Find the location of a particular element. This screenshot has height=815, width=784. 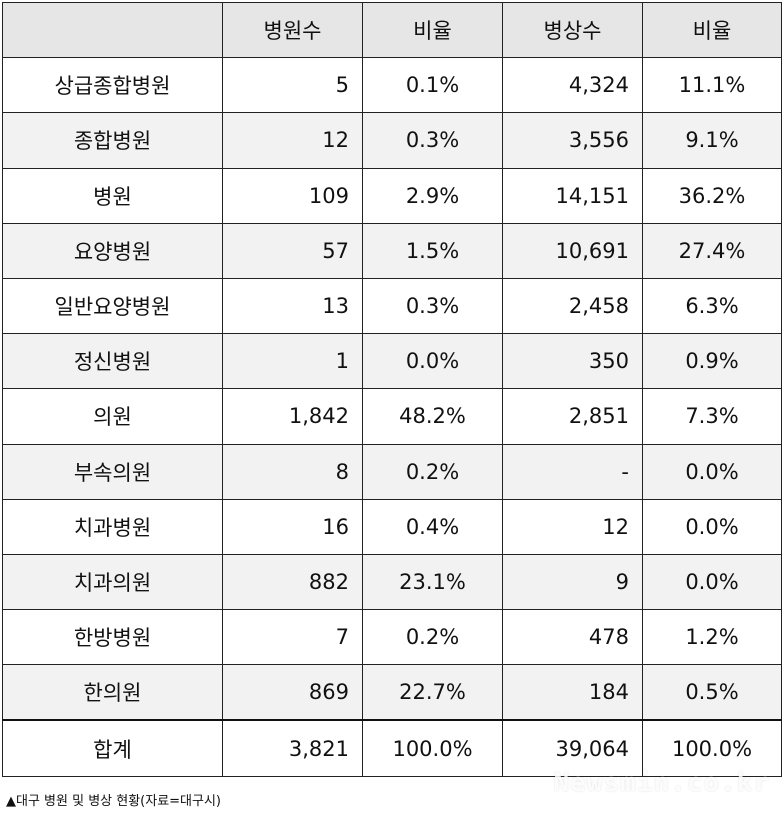

cell-row-label: 치과병원 is located at coordinates (112, 526).